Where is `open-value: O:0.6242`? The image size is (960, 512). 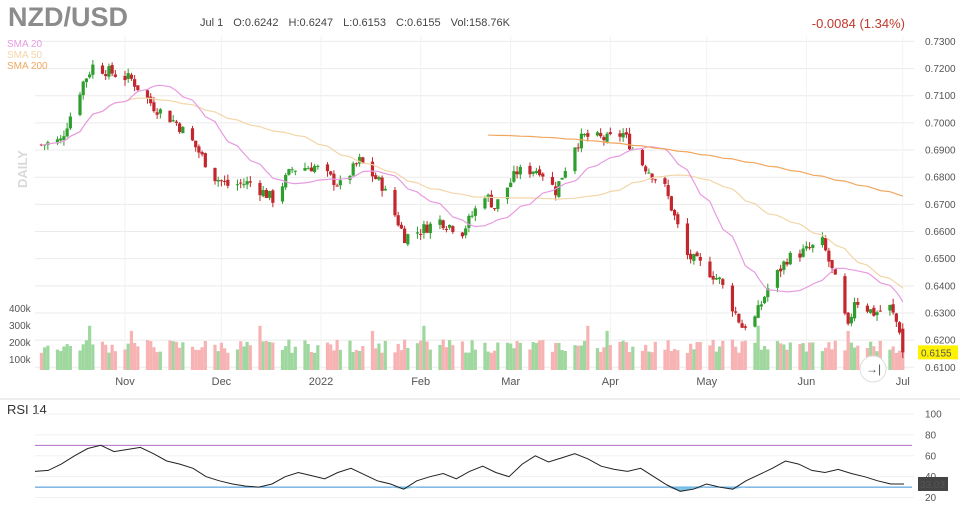 open-value: O:0.6242 is located at coordinates (256, 23).